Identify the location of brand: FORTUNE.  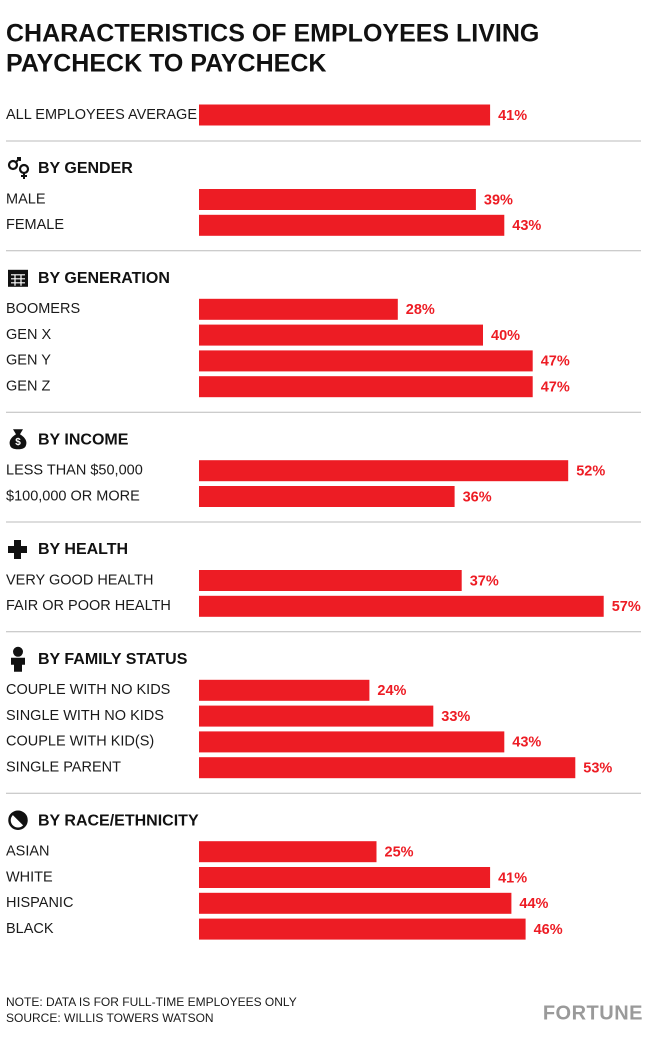
(593, 1013).